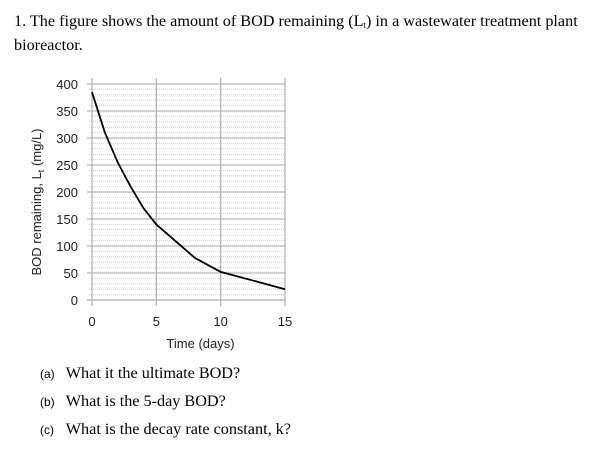 The height and width of the screenshot is (449, 610). I want to click on bod-curve, so click(188, 191).